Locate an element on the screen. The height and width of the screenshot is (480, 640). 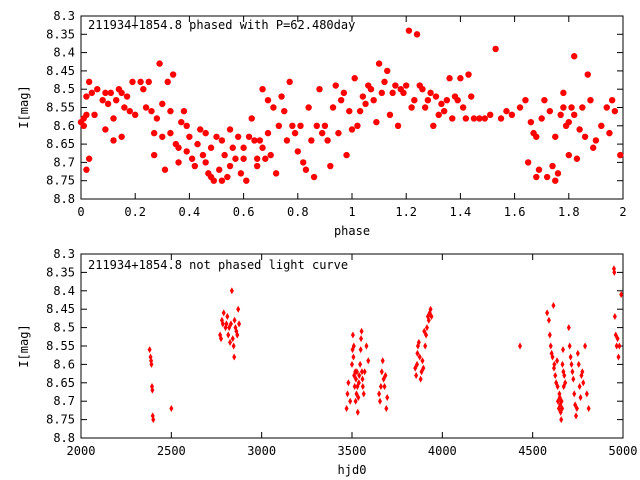
y-tick-label: 8.6 is located at coordinates (64, 364).